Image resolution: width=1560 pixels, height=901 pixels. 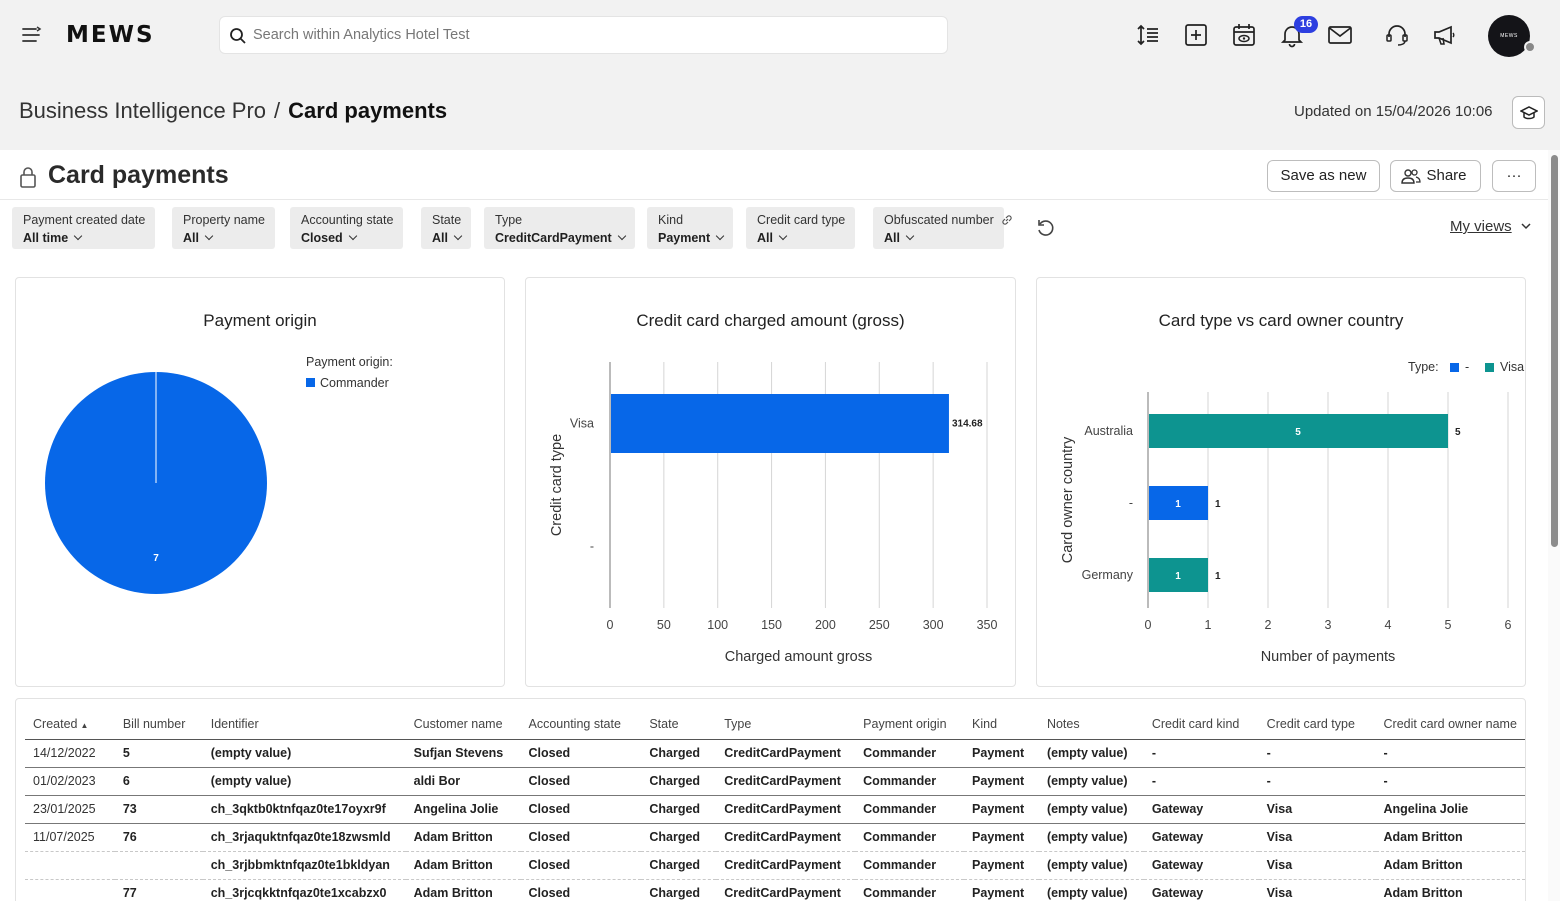 What do you see at coordinates (1046, 228) in the screenshot?
I see `reset-filters-icon` at bounding box center [1046, 228].